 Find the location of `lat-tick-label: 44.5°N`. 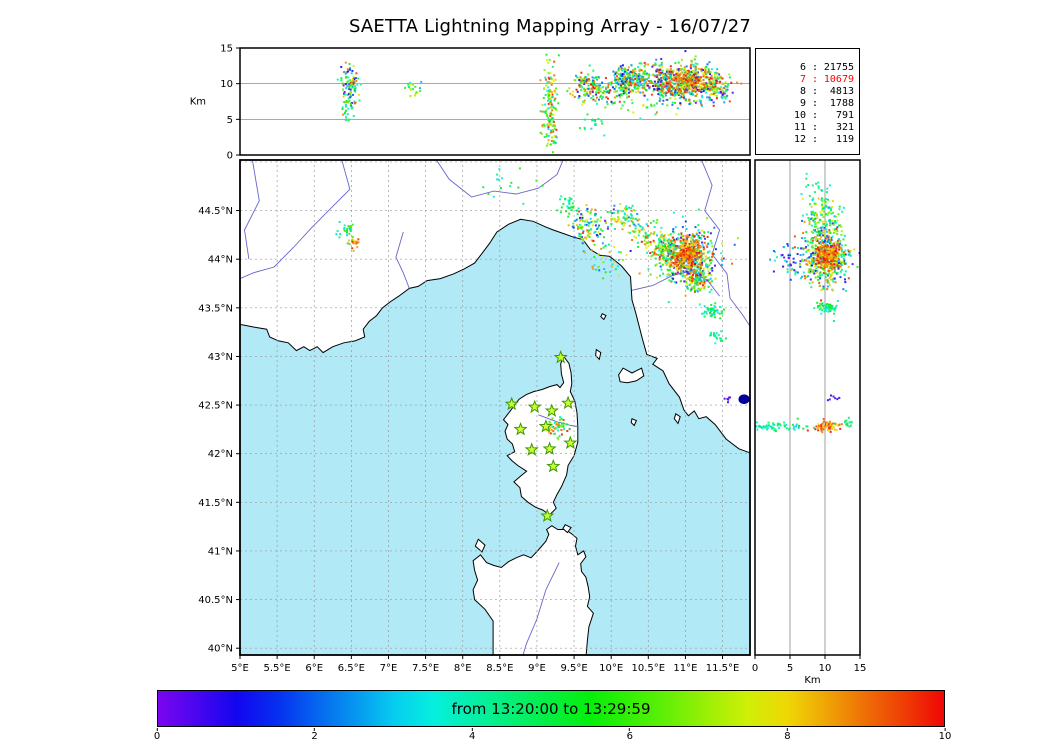

lat-tick-label: 44.5°N is located at coordinates (215, 211).